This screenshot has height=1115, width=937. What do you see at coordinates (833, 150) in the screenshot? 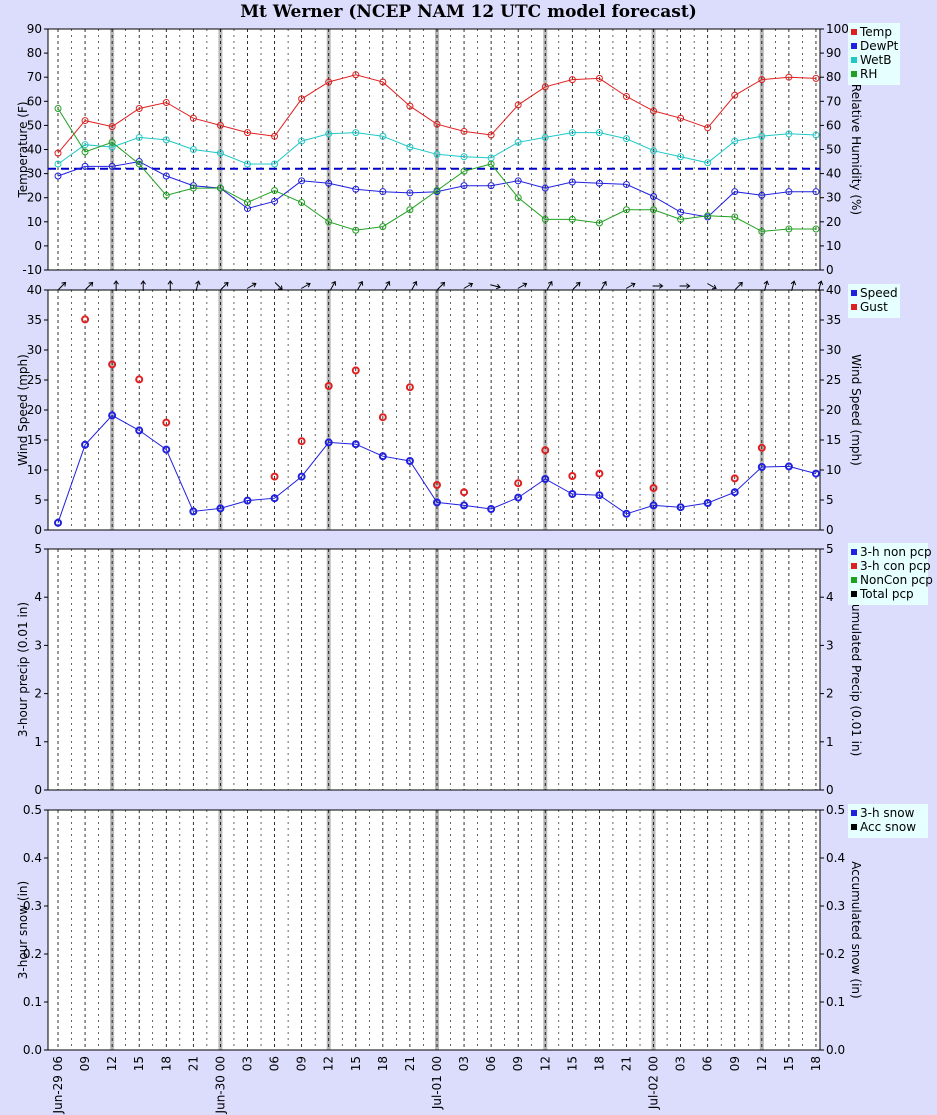
I see `y2-tick-label: 50` at bounding box center [833, 150].